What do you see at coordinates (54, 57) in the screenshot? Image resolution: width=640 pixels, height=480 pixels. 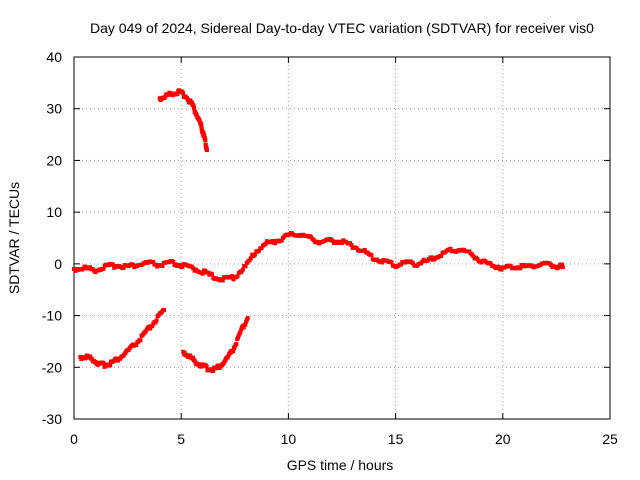 I see `y-tick-label: 40` at bounding box center [54, 57].